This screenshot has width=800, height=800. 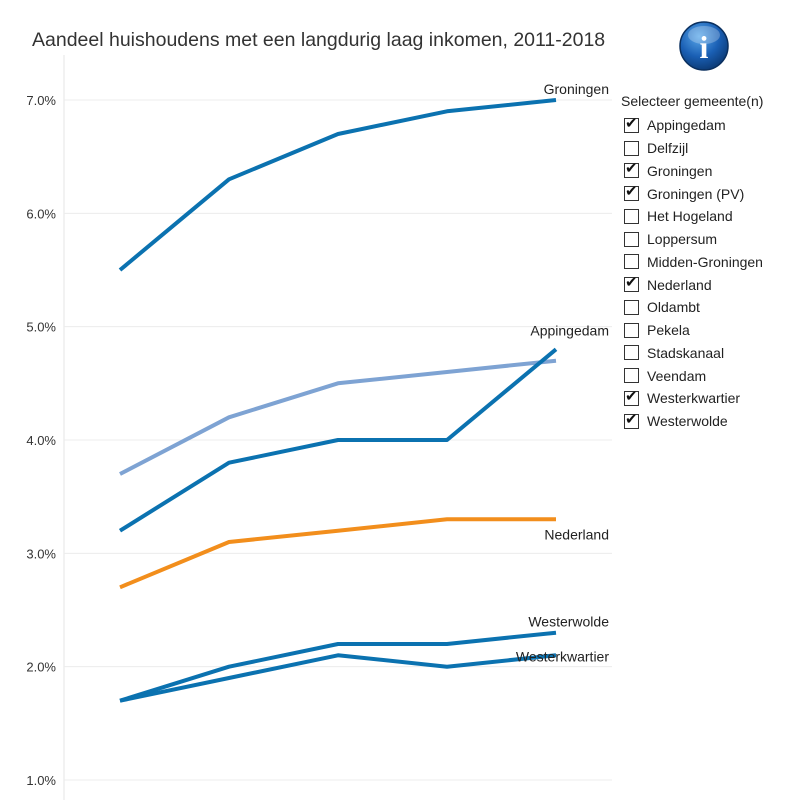 I want to click on y-tick-label: 3.0%, so click(x=41, y=553).